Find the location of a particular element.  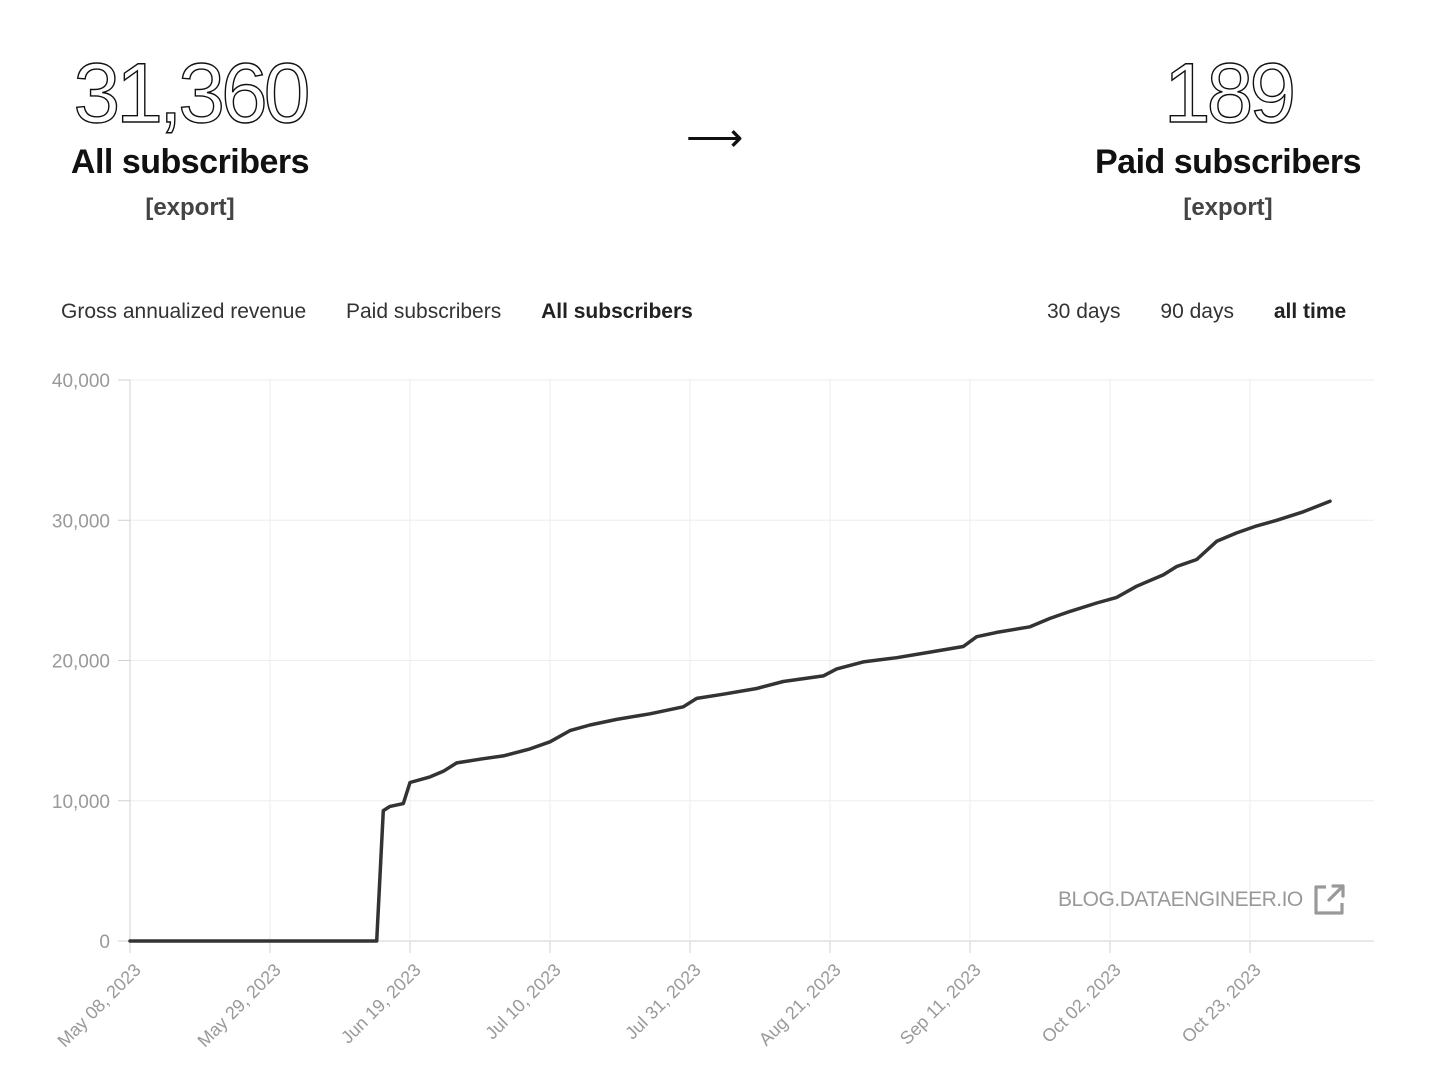

x-tick-label: Jul 31, 2023 is located at coordinates (662, 1001).